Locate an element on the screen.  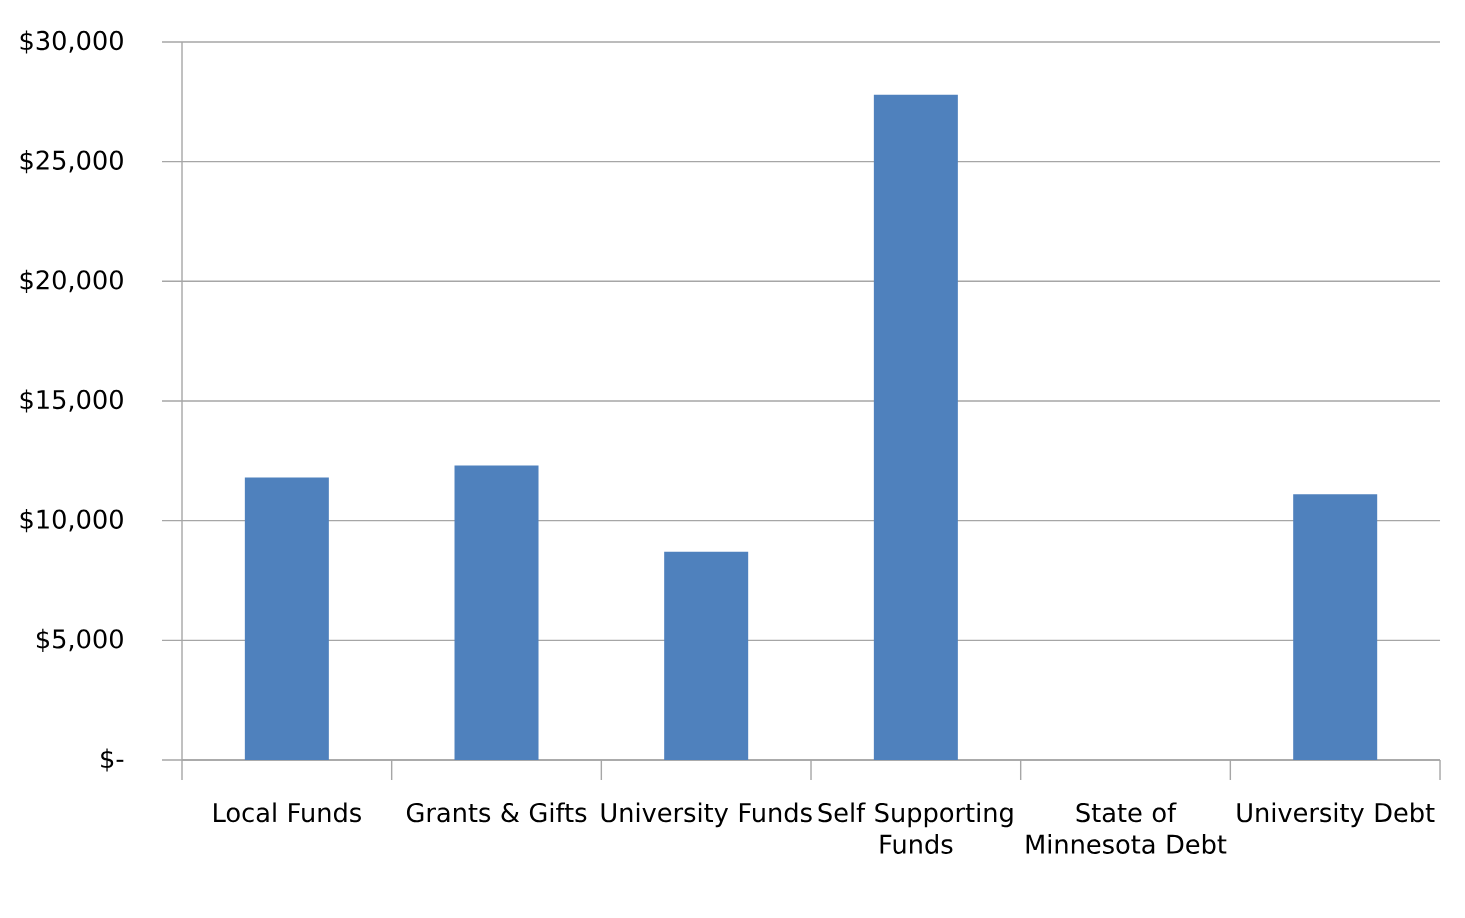
y-tick-label: $10,000 is located at coordinates (71, 521).